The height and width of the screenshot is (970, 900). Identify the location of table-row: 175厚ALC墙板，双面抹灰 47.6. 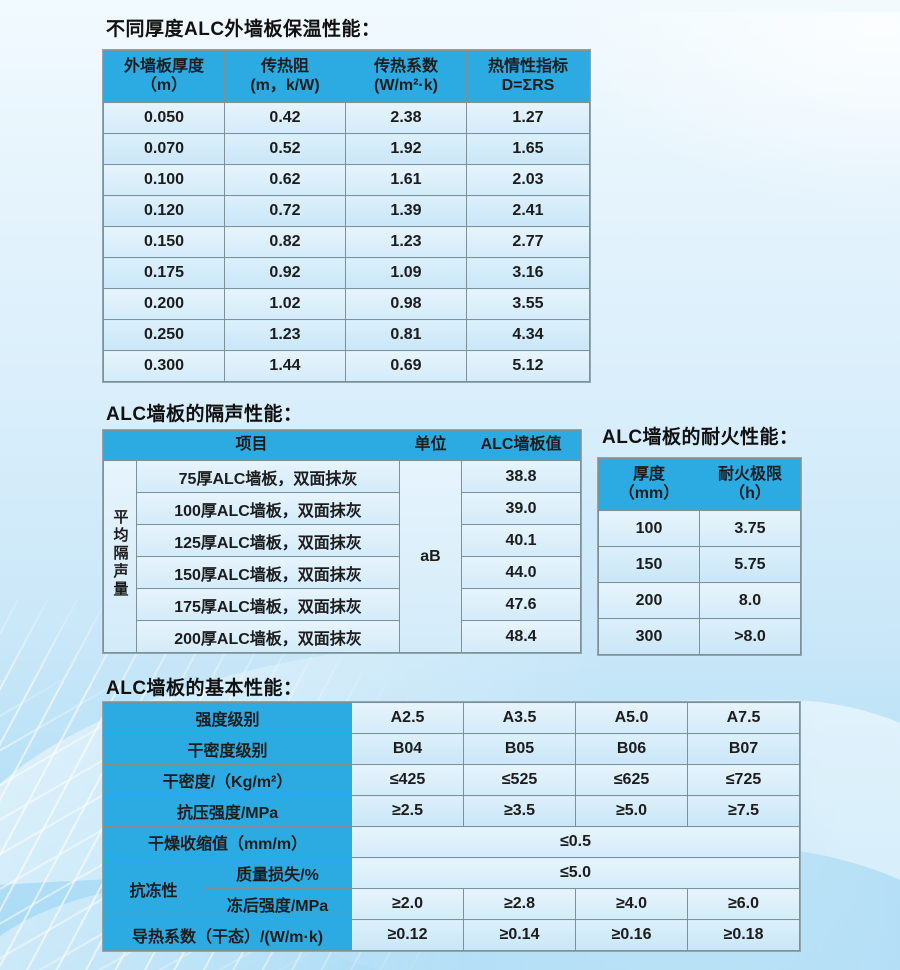
(343, 604).